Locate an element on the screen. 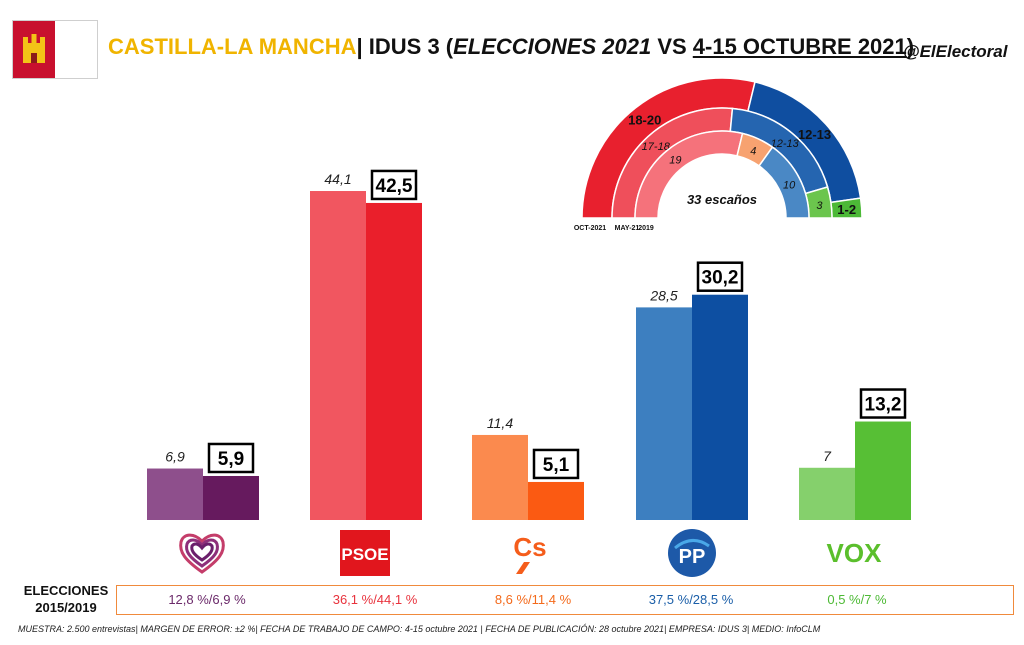  result-unidas-podemos: 12,8 %/6,9 % is located at coordinates (207, 599).